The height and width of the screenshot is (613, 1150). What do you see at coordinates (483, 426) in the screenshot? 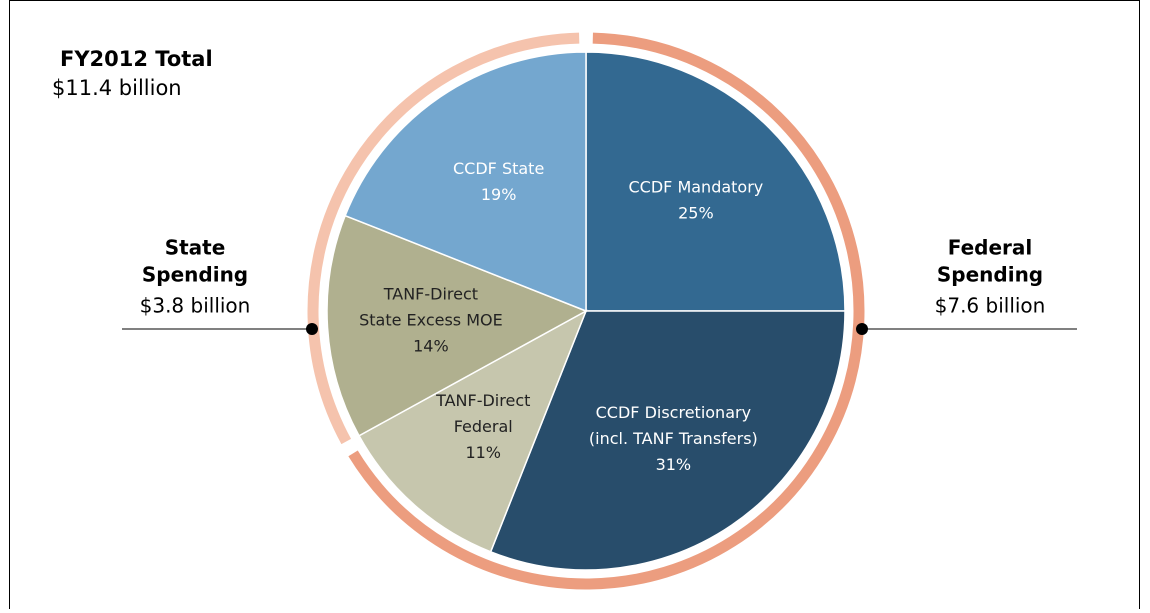
I see `slice-label: Federal` at bounding box center [483, 426].